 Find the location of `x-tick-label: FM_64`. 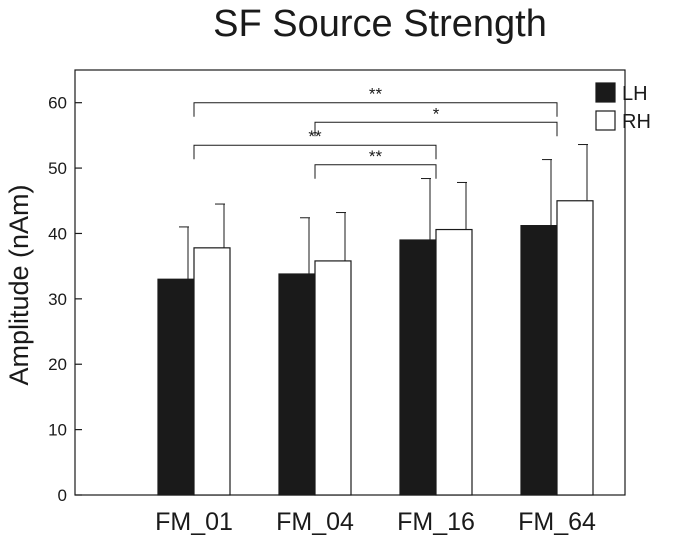

x-tick-label: FM_64 is located at coordinates (557, 522).